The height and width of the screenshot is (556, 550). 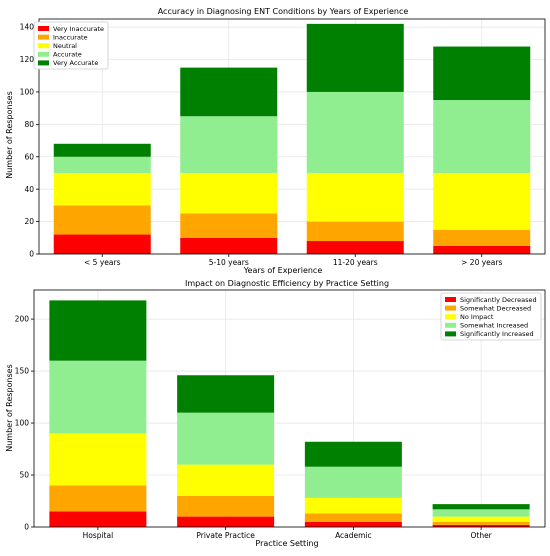 I want to click on legend-label: Very Inaccurate, so click(x=78, y=29).